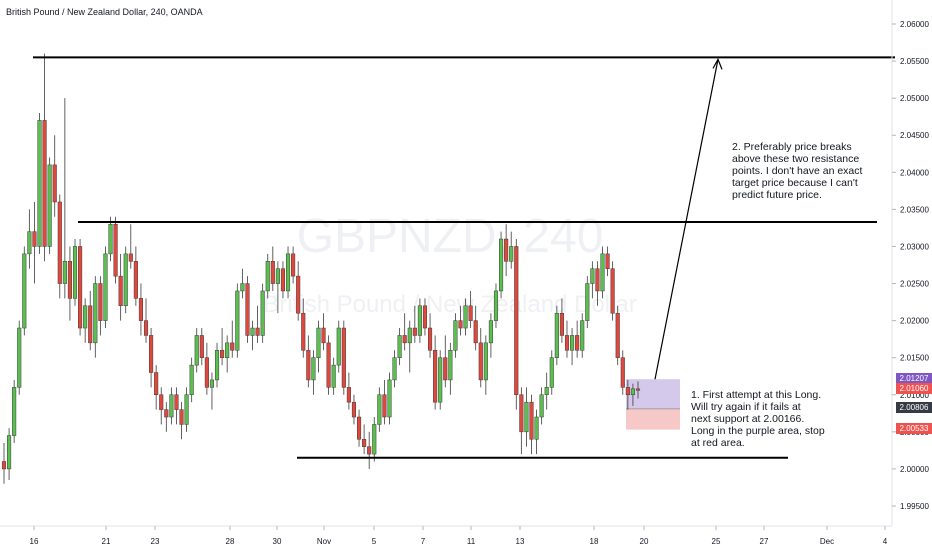 This screenshot has height=550, width=932. Describe the element at coordinates (914, 135) in the screenshot. I see `price-tick-label: 2.04500` at that location.